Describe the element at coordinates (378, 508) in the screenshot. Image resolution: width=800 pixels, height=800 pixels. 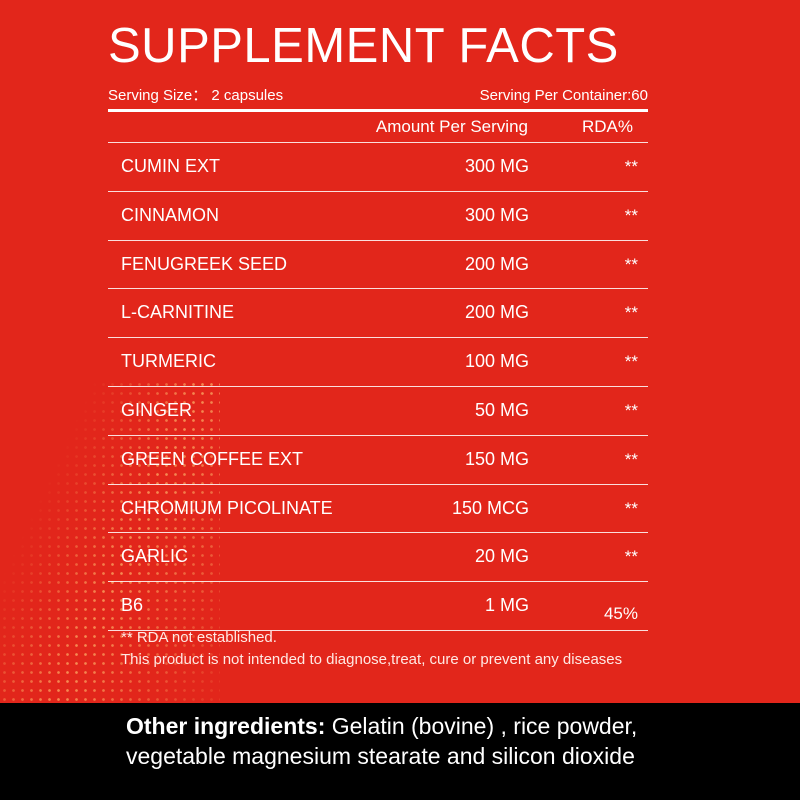
I see `table-row: CHROMIUM PICOLINATE 150 MCG **` at that location.